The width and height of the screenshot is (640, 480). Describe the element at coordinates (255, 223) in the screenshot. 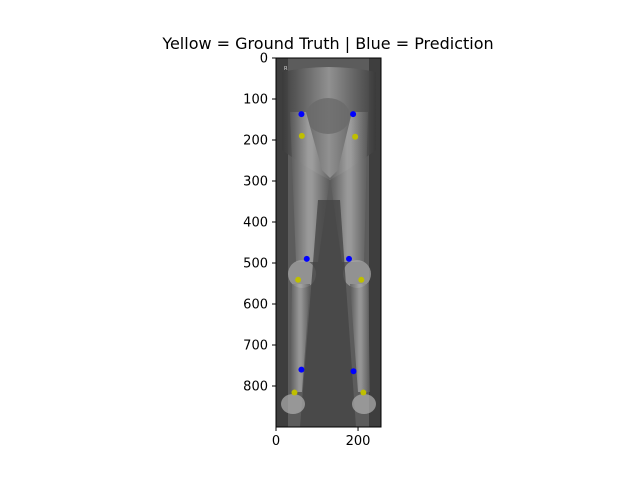

I see `y-tick-label: 400` at that location.